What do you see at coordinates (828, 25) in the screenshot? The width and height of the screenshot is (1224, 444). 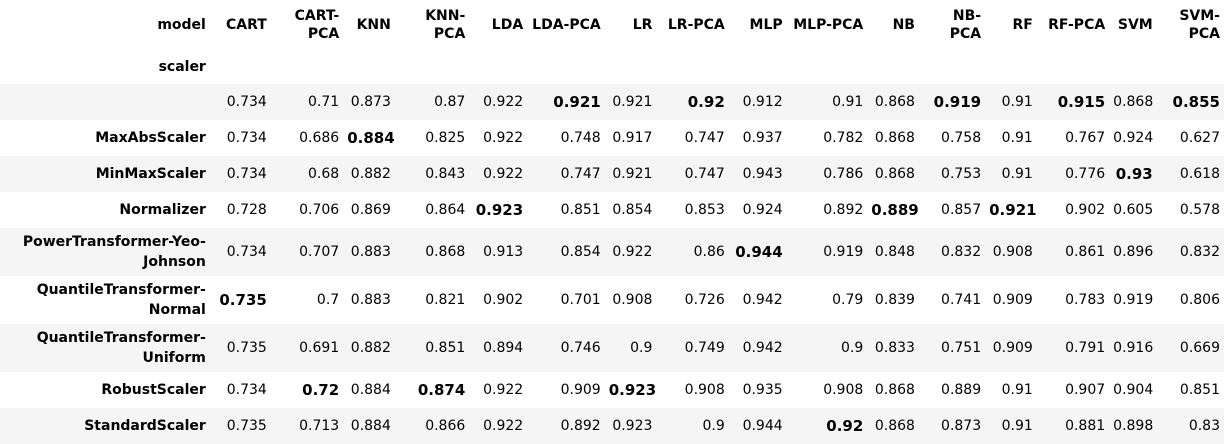 I see `column-header: MLP-PCA` at bounding box center [828, 25].